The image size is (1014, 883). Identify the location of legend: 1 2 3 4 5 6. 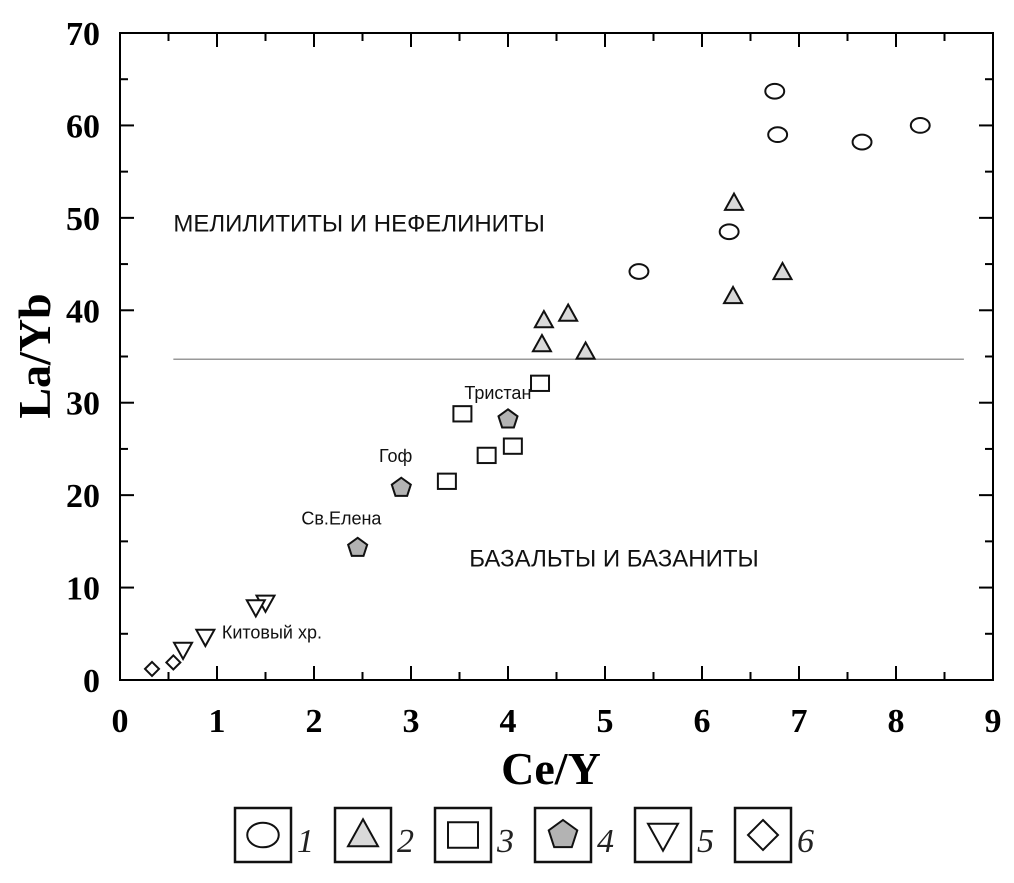
(523, 835).